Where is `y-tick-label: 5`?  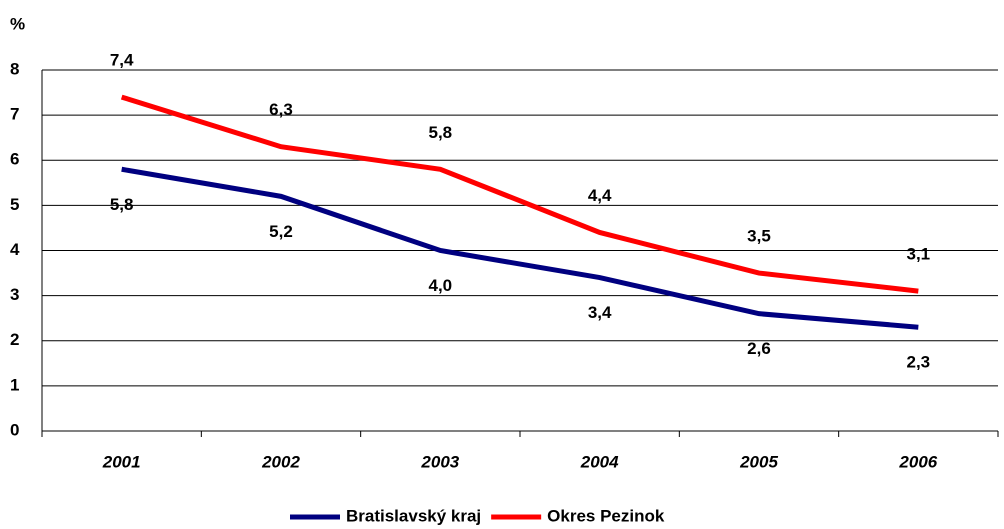 y-tick-label: 5 is located at coordinates (14, 204).